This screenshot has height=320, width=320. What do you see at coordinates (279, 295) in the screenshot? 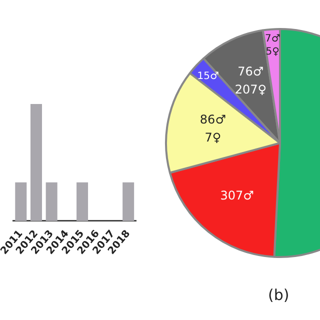
I see `text: (b)` at bounding box center [279, 295].